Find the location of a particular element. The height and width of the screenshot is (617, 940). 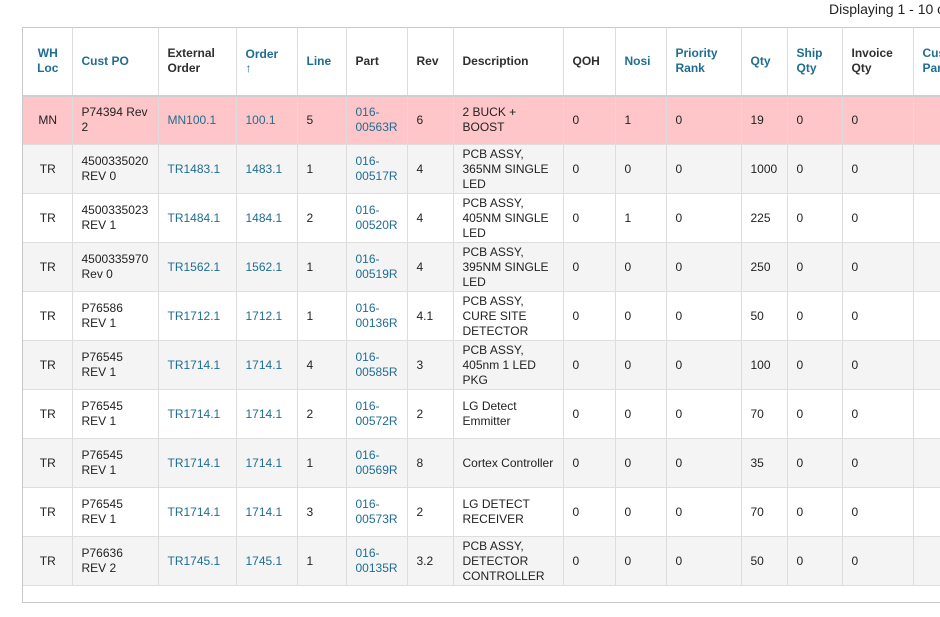

cell-part-link: 016-00517R is located at coordinates (377, 169).